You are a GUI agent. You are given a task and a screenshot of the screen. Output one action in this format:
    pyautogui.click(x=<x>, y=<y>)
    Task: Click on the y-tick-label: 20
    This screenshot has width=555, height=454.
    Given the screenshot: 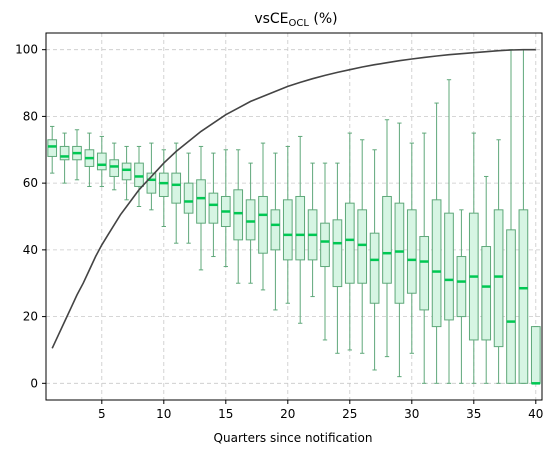 What is the action you would take?
    pyautogui.click(x=30, y=317)
    